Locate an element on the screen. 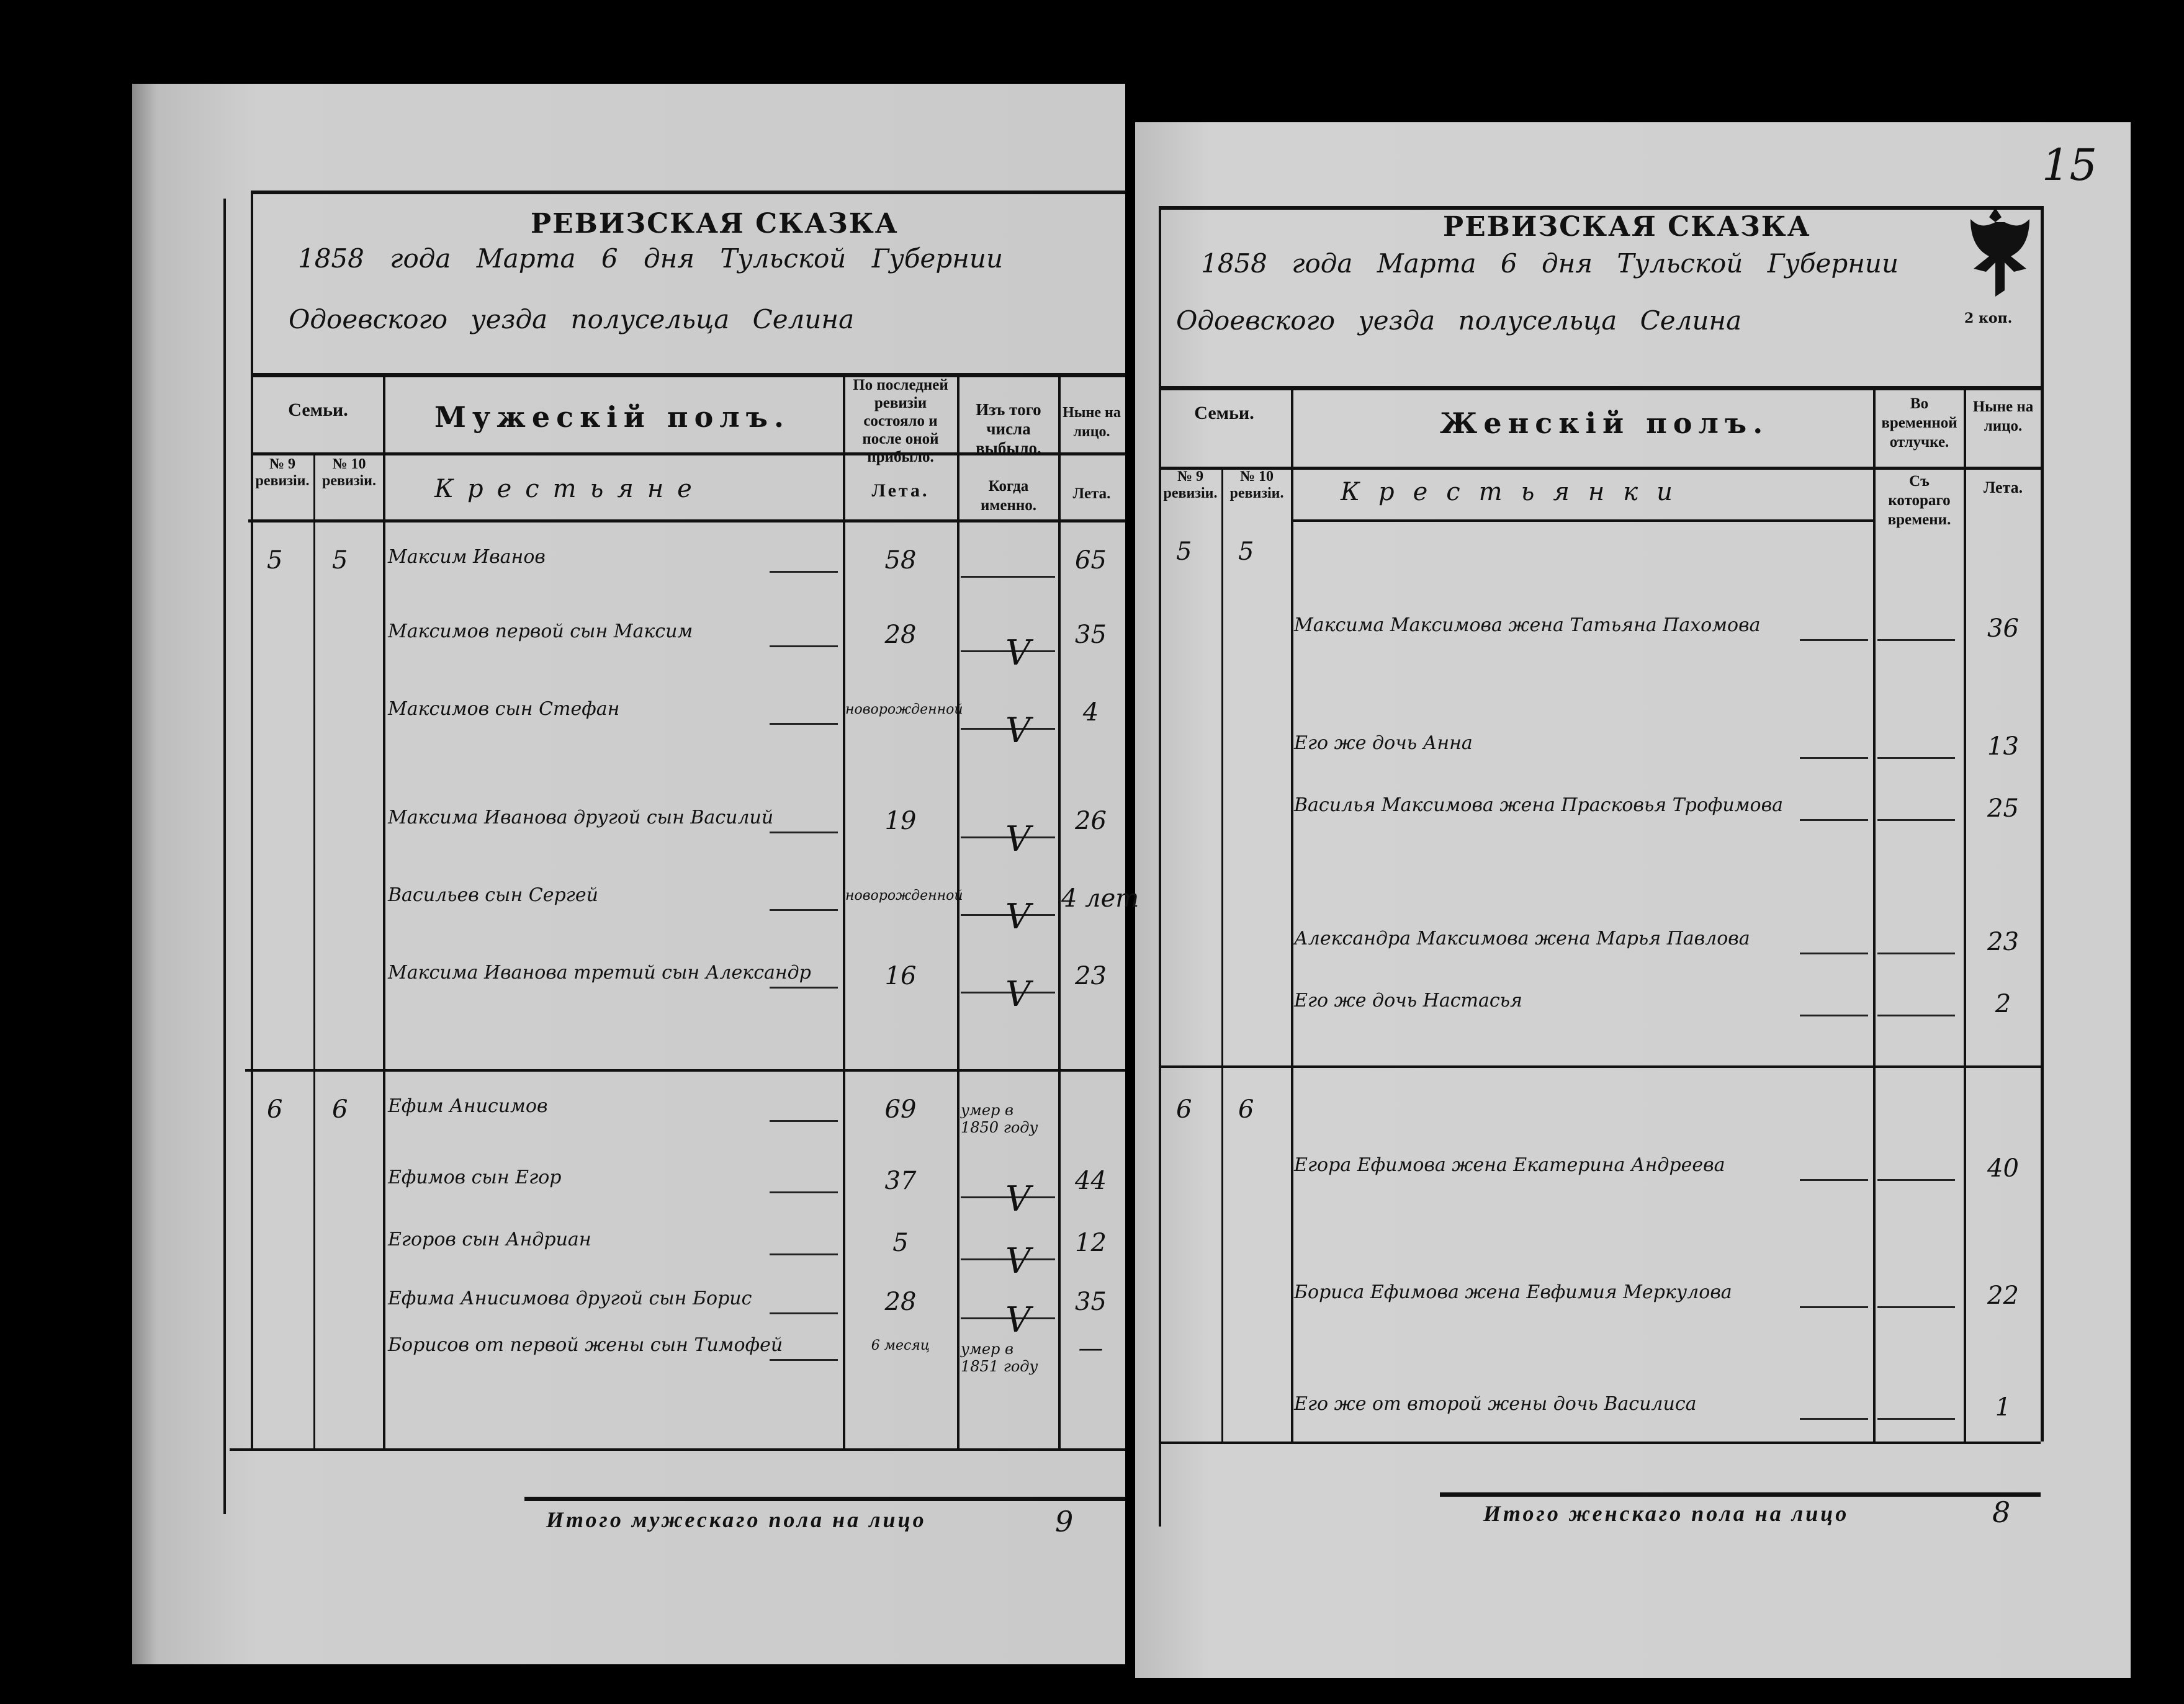 Image resolution: width=2184 pixels, height=1704 pixels. rev9-number: 5 is located at coordinates (1184, 551).